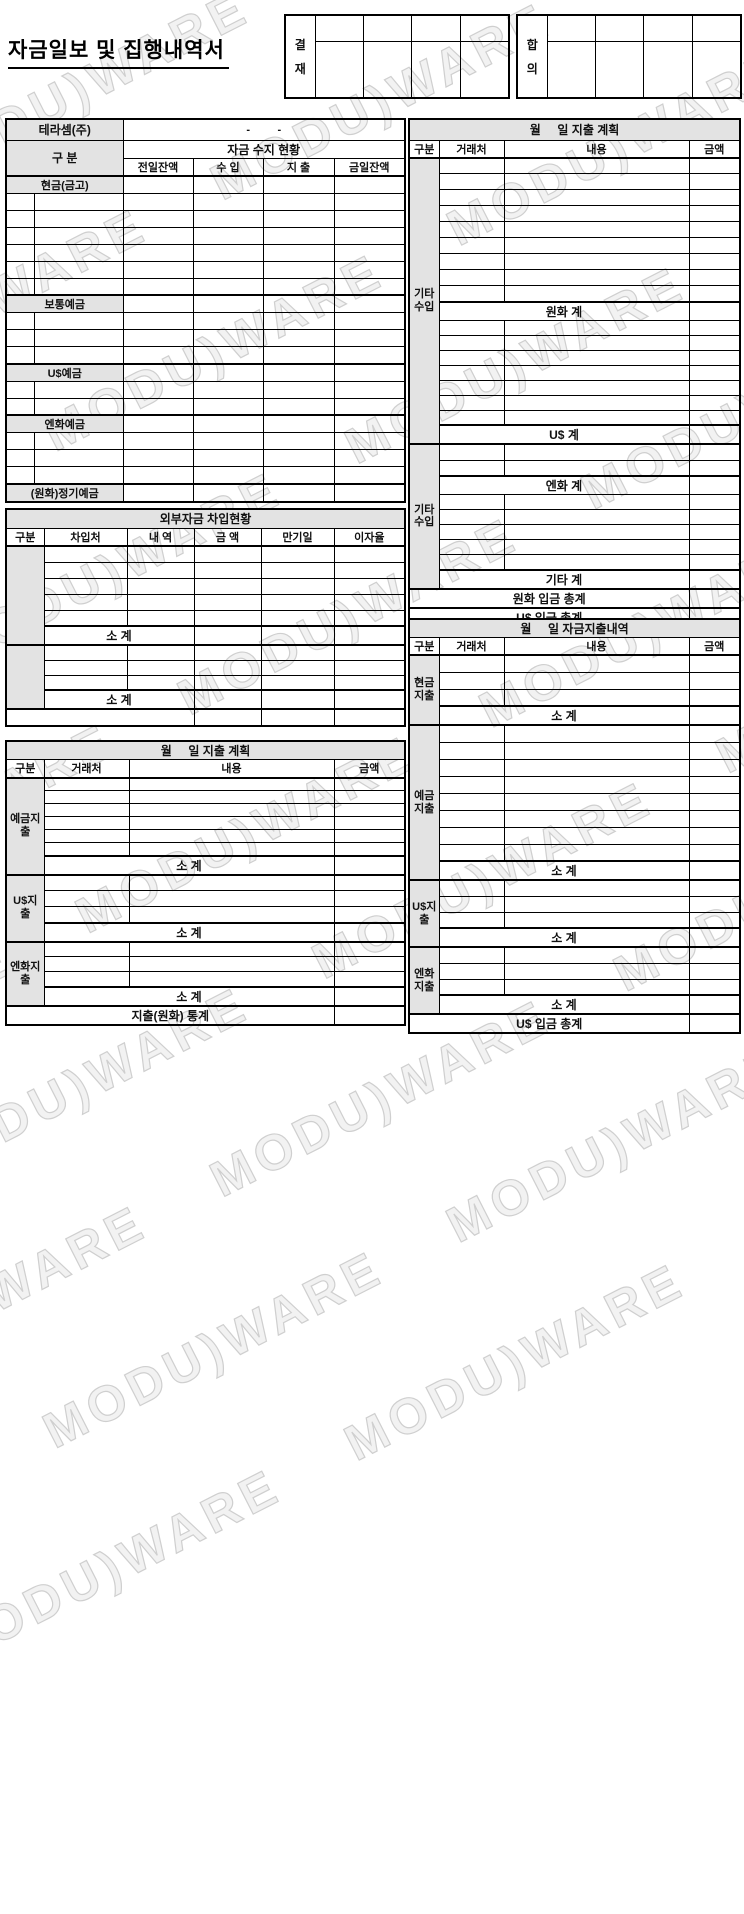 This screenshot has height=1914, width=744. I want to click on column-header: 지 출, so click(298, 167).